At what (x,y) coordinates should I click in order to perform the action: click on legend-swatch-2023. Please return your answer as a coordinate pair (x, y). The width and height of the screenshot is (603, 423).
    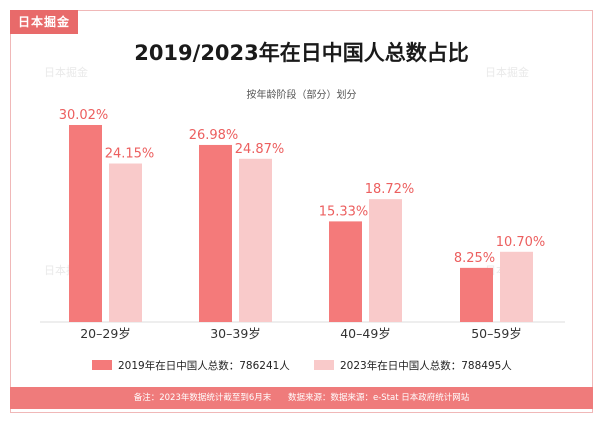
    Looking at the image, I should click on (324, 365).